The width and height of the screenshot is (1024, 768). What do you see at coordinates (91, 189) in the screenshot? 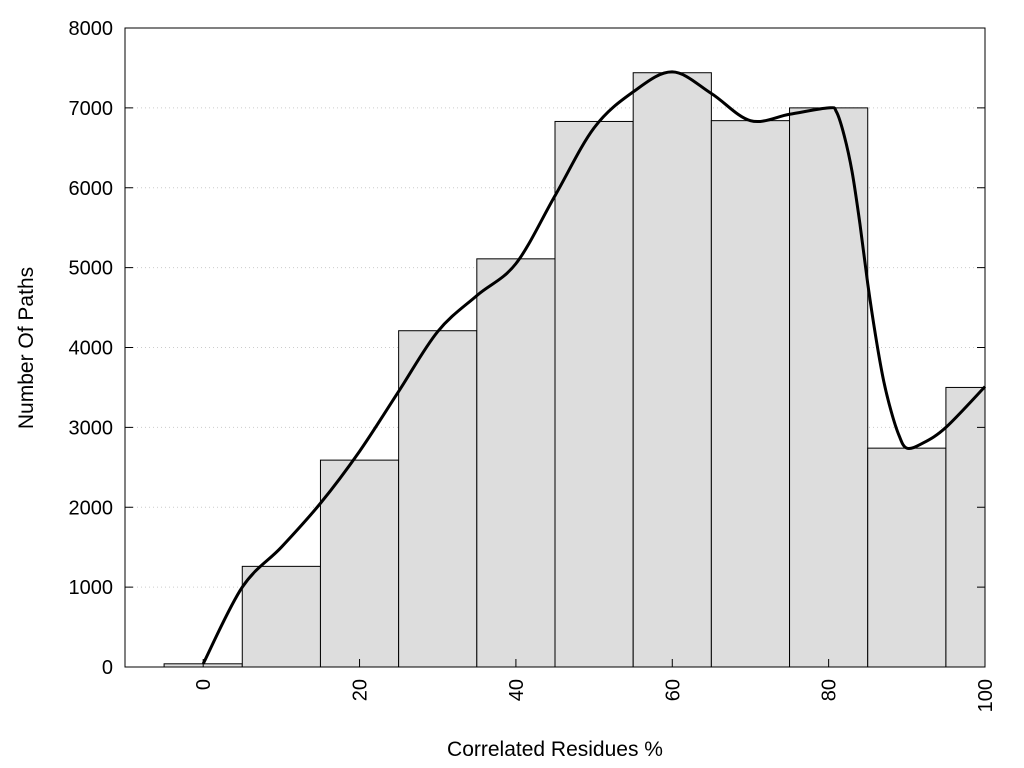
I see `y-tick-label: 6000` at bounding box center [91, 189].